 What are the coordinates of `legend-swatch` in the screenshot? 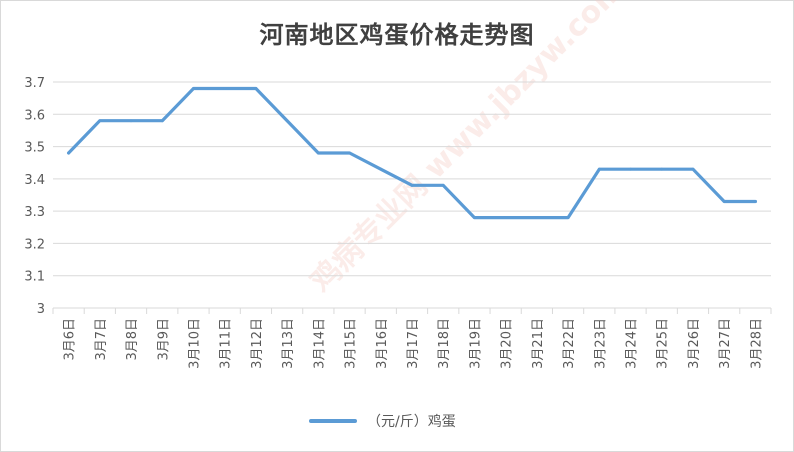 It's located at (333, 421).